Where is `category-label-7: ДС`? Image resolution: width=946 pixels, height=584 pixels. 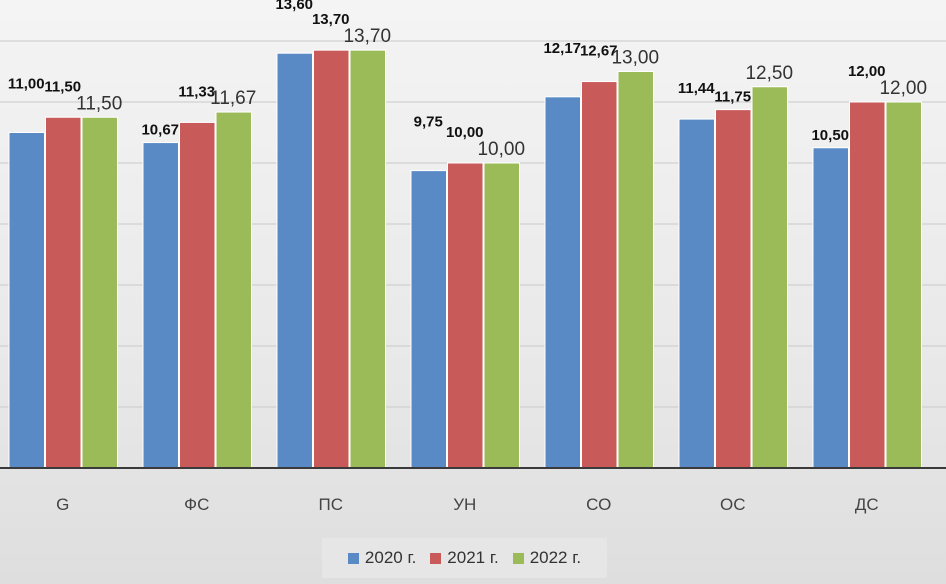 category-label-7: ДС is located at coordinates (867, 504).